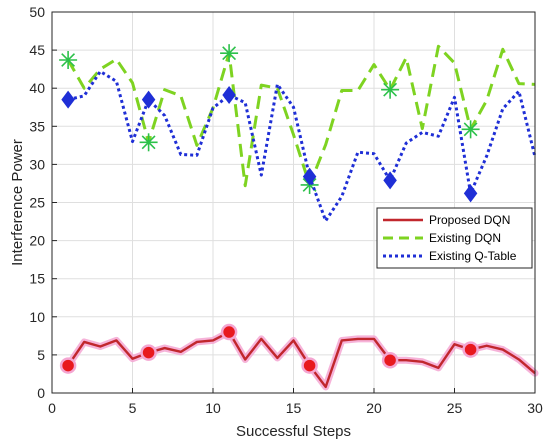  Describe the element at coordinates (37, 203) in the screenshot. I see `y-tick-label: 25` at that location.